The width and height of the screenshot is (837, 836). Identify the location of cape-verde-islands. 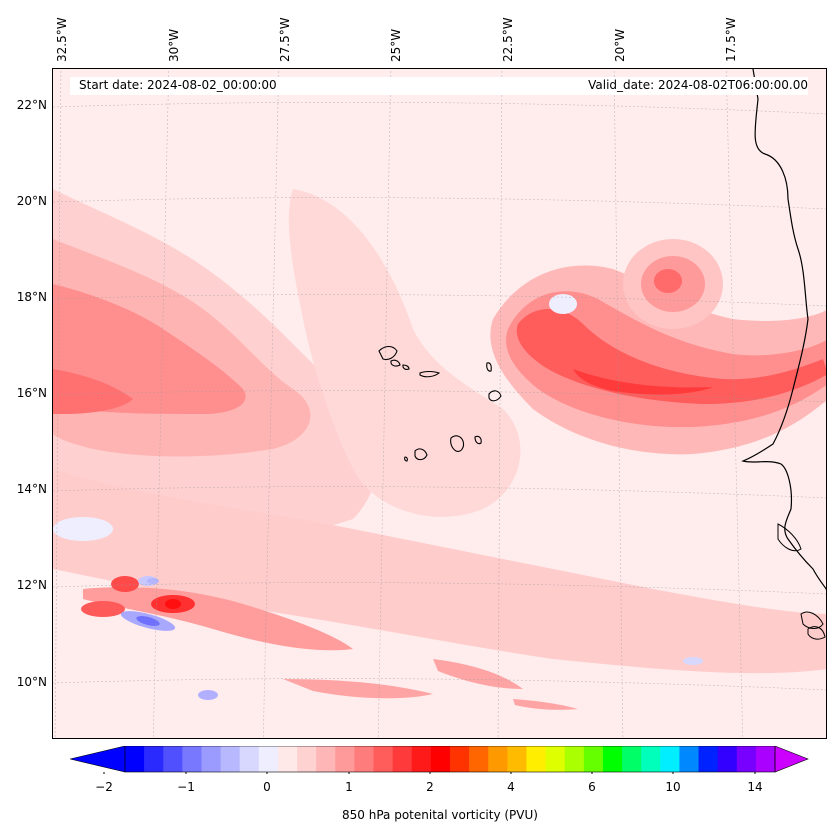
(440, 403).